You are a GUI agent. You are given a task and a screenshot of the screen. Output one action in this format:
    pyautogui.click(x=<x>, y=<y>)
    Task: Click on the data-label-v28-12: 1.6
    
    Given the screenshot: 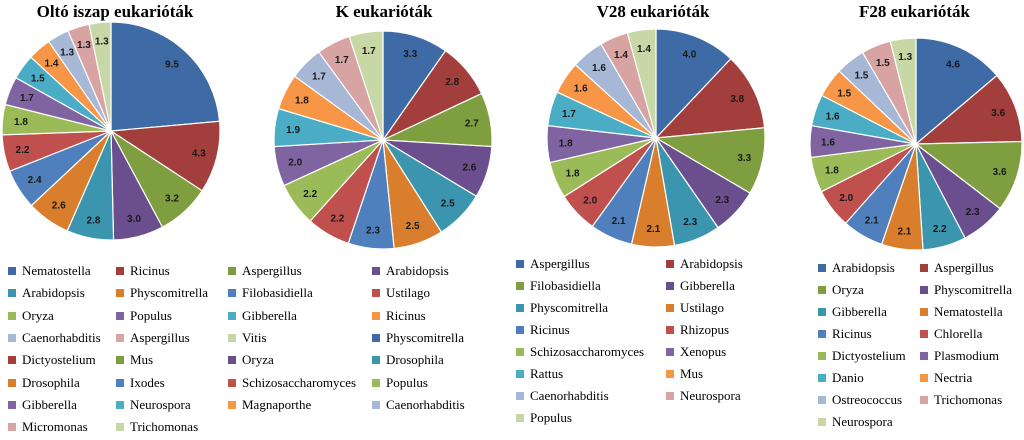 What is the action you would take?
    pyautogui.click(x=599, y=68)
    